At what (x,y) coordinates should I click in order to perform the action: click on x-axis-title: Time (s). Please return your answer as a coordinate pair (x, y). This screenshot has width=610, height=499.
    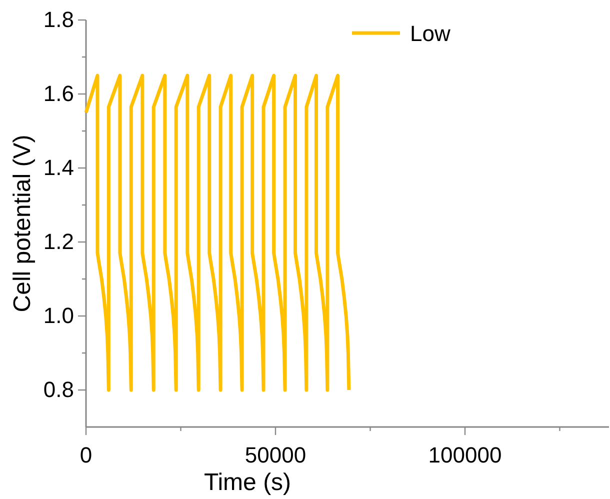
    Looking at the image, I should click on (248, 482).